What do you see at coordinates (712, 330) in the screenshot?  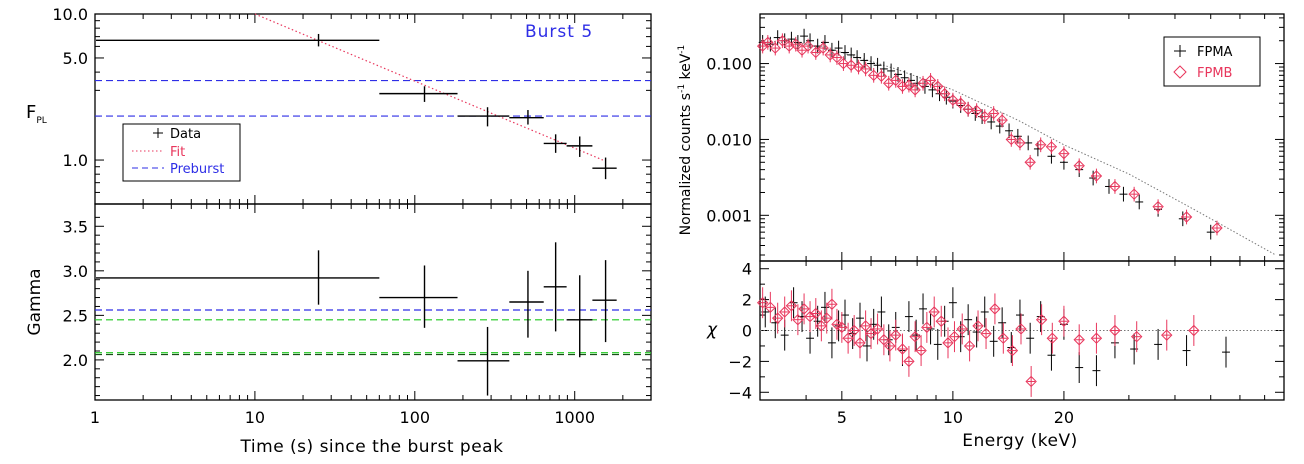 I see `right-bottom-ylabel: χ` at bounding box center [712, 330].